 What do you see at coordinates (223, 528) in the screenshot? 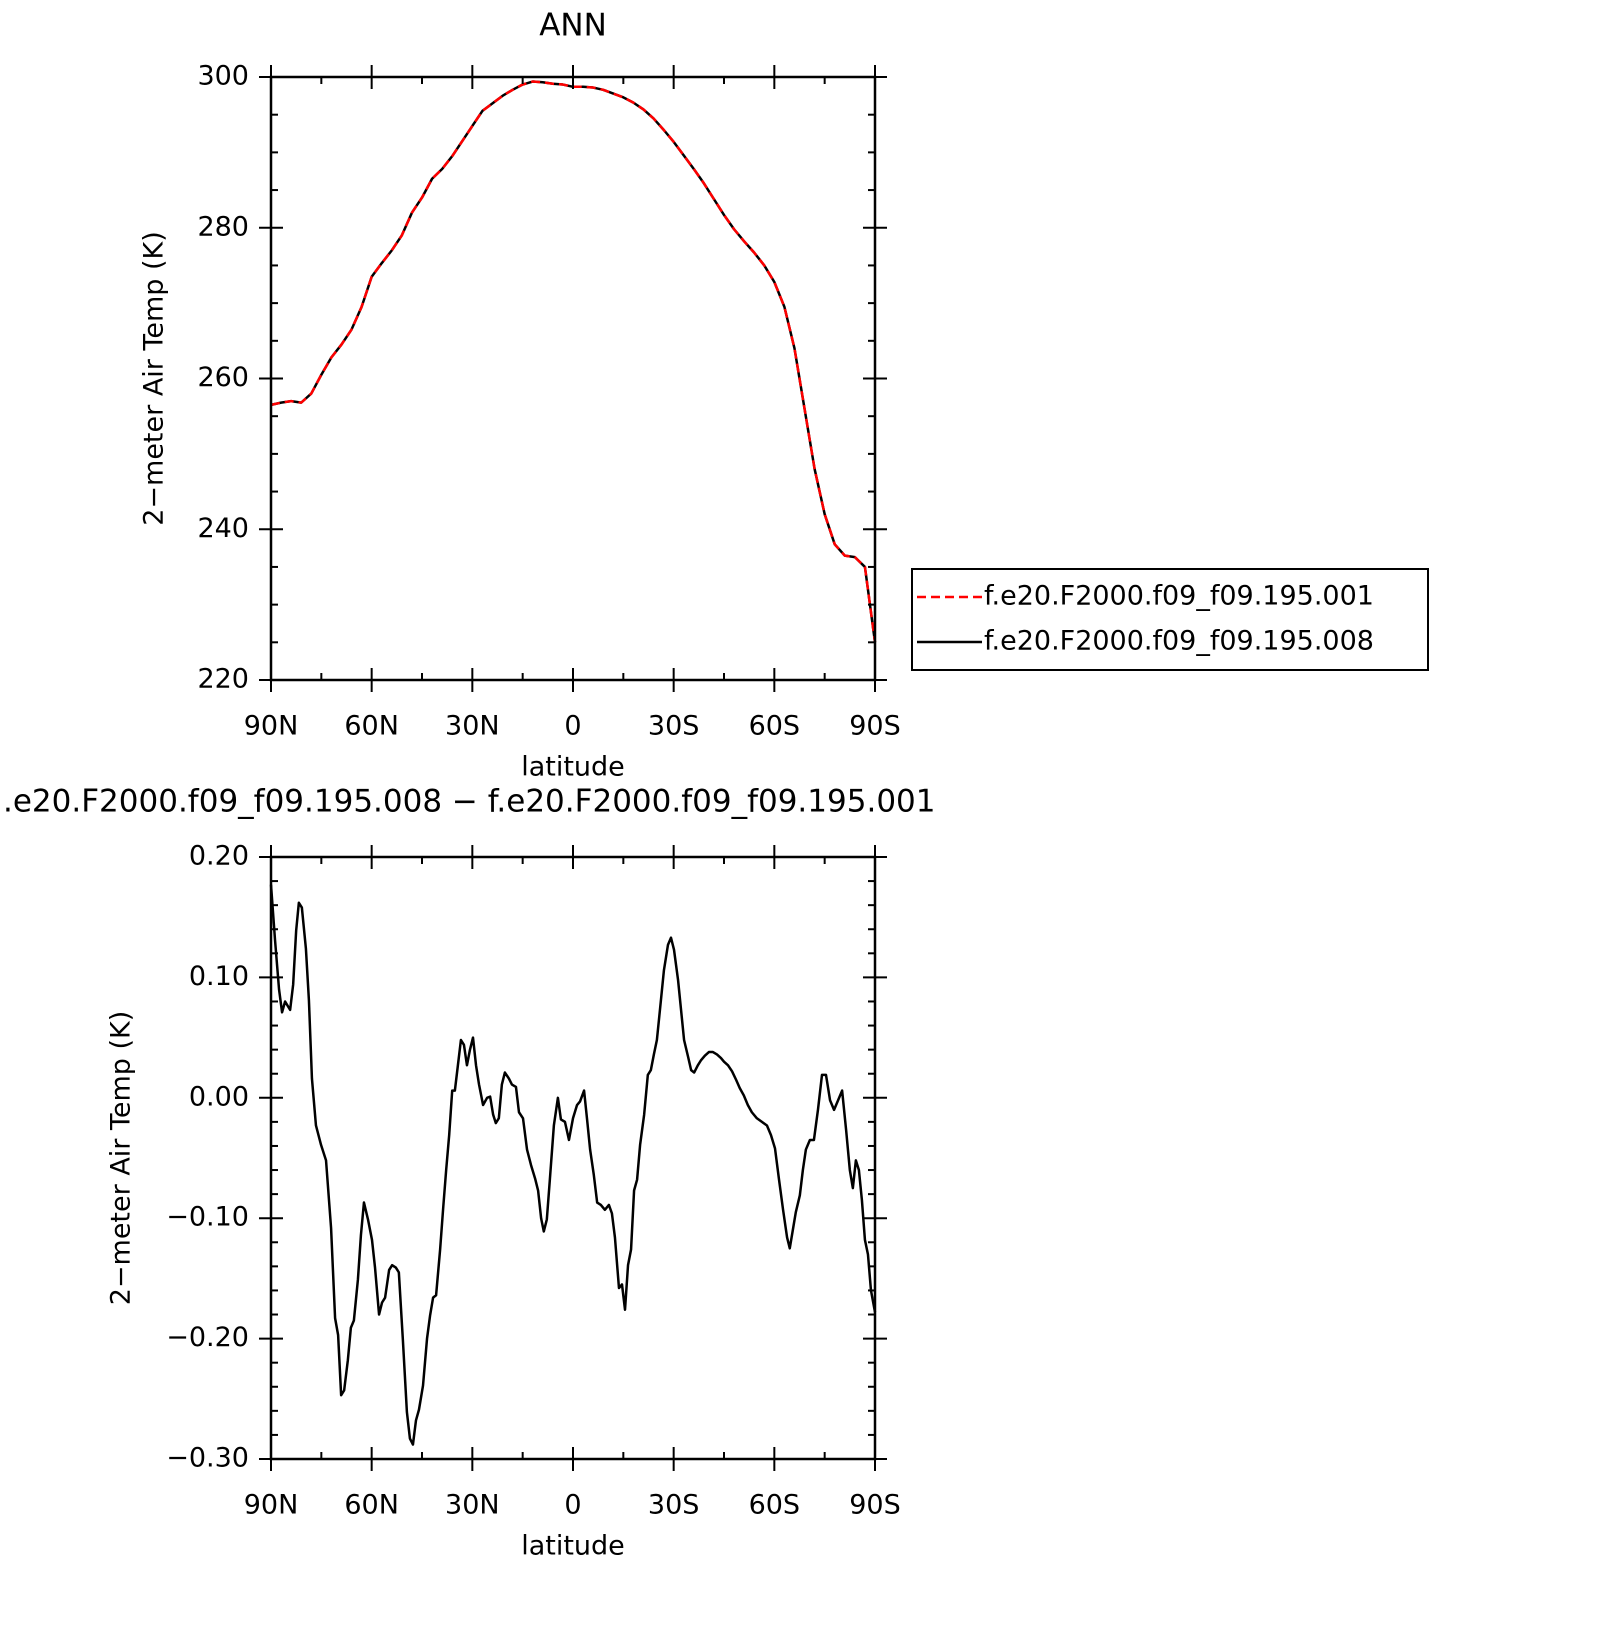
I see `y-tick-label: 240` at bounding box center [223, 528].